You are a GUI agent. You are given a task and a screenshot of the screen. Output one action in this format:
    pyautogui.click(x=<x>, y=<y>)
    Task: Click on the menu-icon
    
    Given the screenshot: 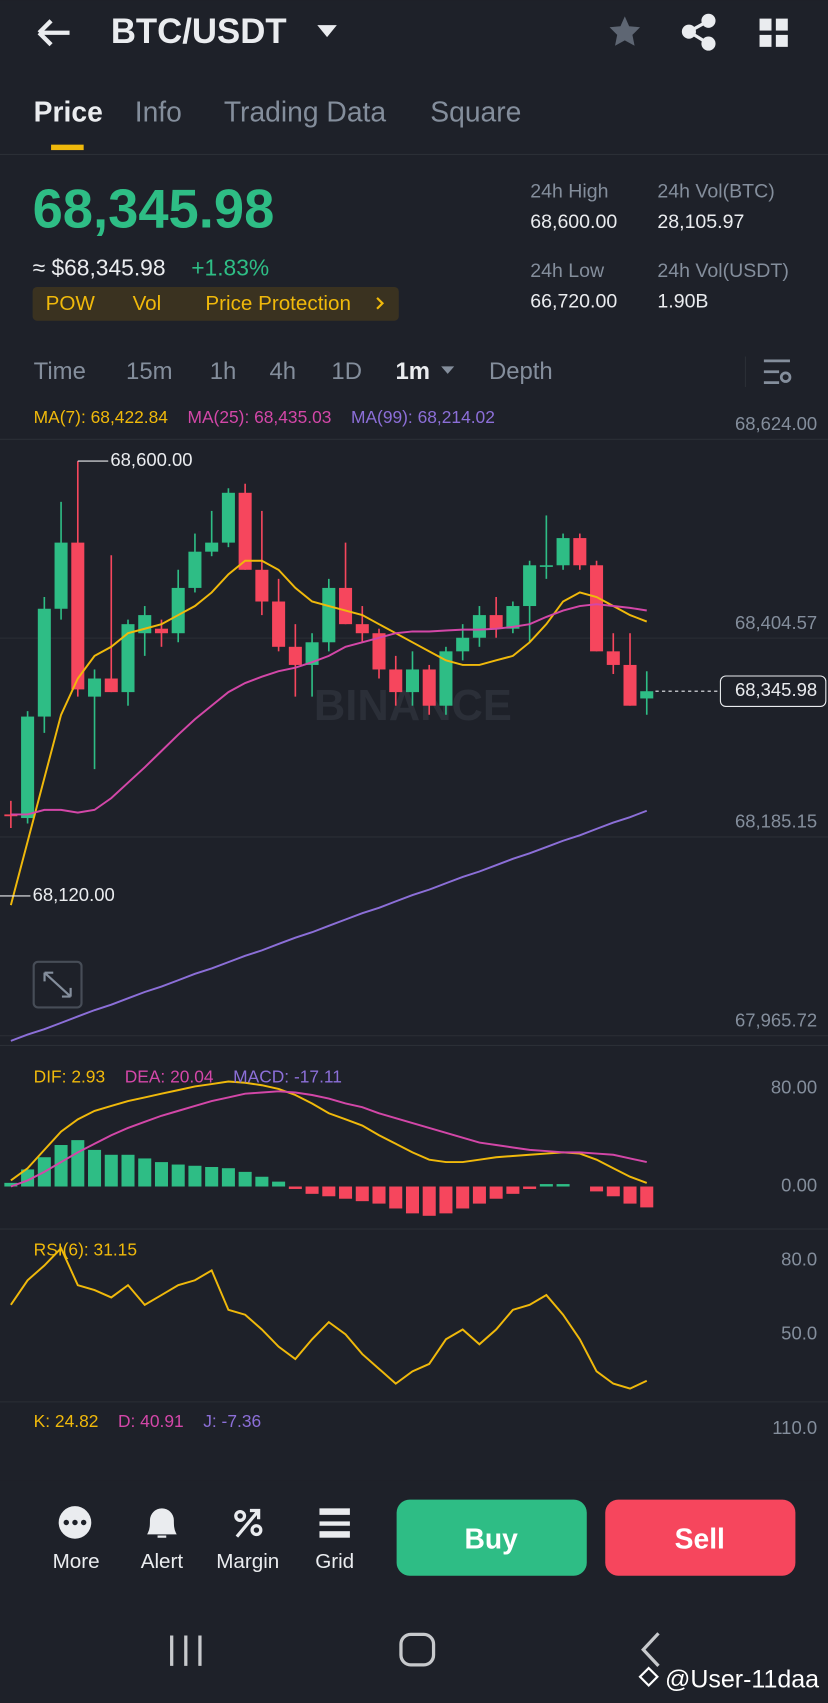 What is the action you would take?
    pyautogui.click(x=773, y=32)
    